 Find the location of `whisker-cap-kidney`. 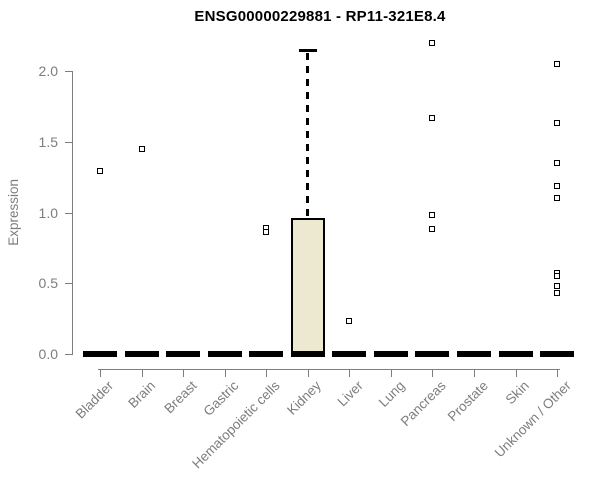

whisker-cap-kidney is located at coordinates (307, 50).